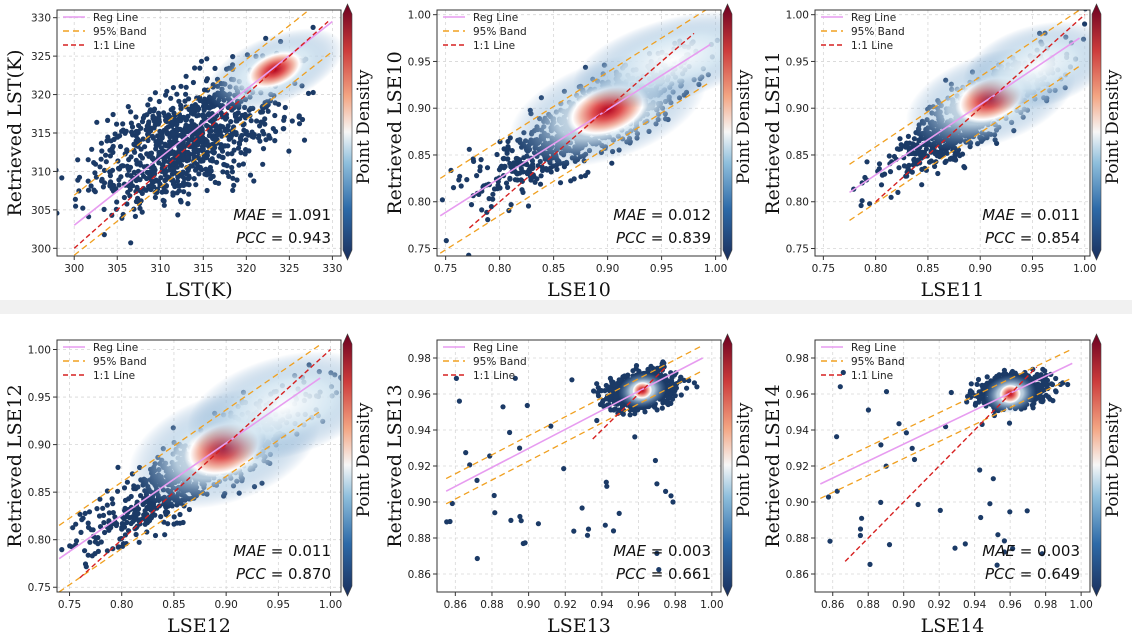  Describe the element at coordinates (120, 362) in the screenshot. I see `legend-entry: 95% Band` at that location.